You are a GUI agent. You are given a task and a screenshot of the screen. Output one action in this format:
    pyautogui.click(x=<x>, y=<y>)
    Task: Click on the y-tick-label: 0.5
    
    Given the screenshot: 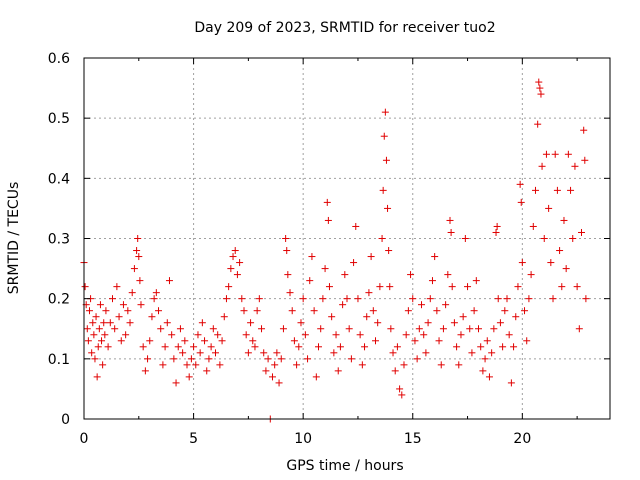 What is the action you would take?
    pyautogui.click(x=59, y=119)
    